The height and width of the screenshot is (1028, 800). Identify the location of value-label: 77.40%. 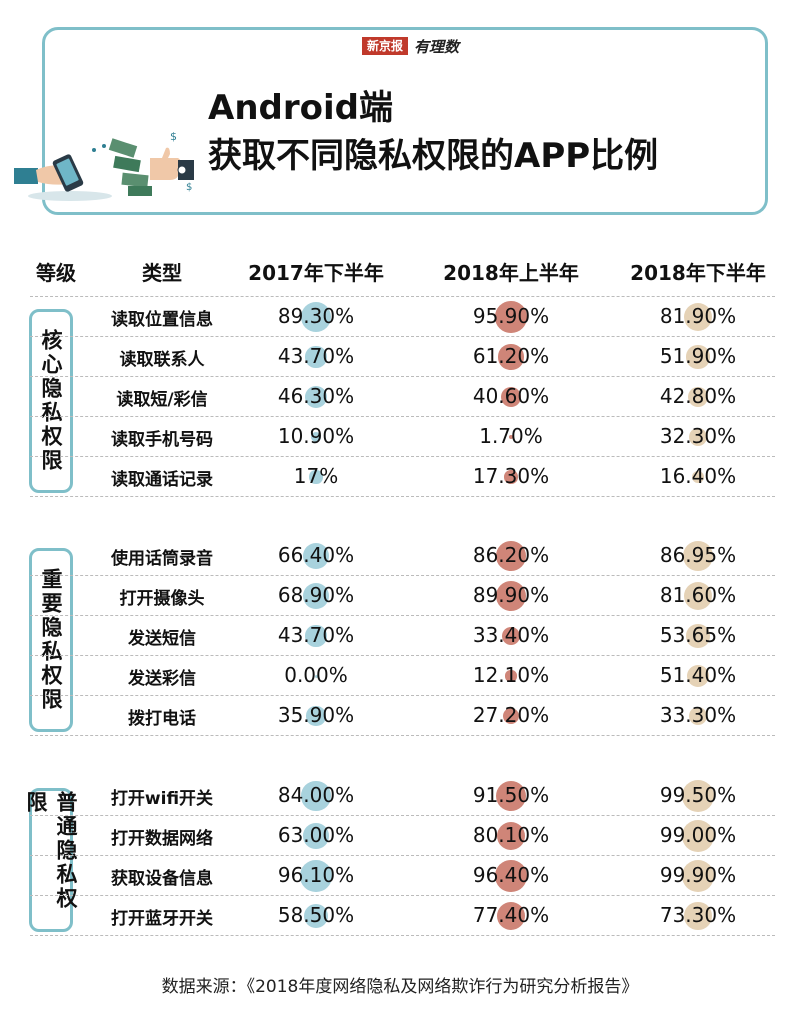
(511, 915).